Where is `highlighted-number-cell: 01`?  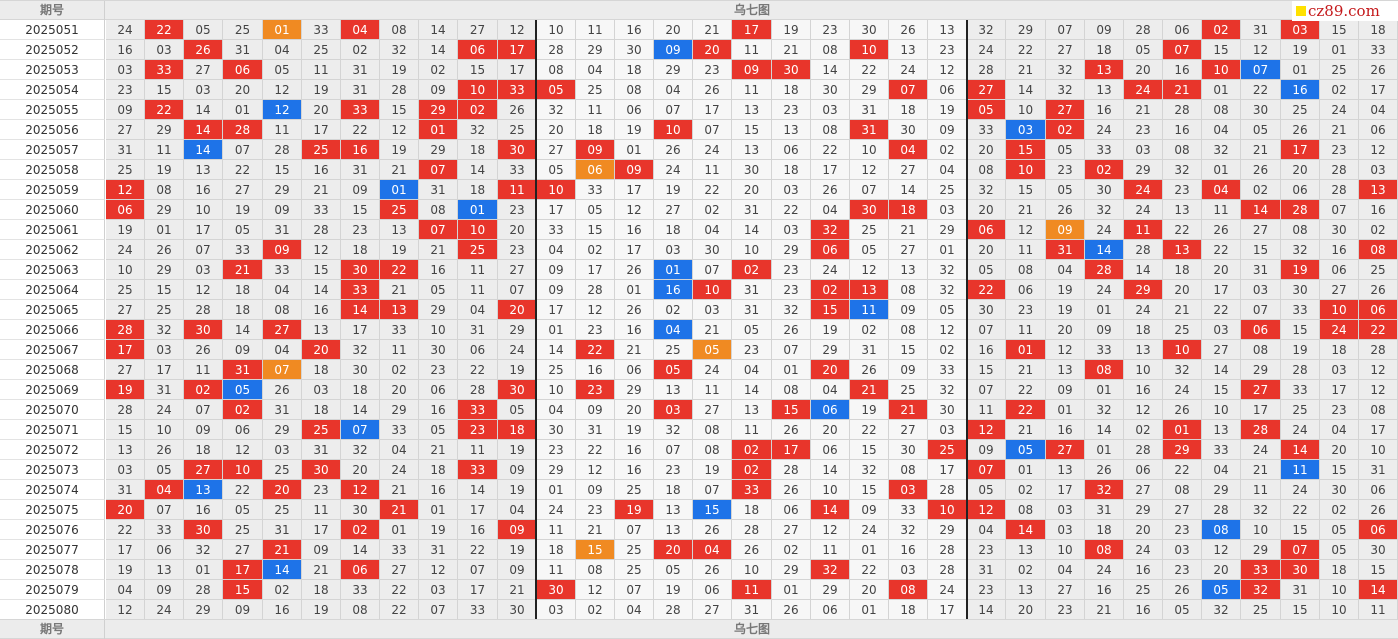
highlighted-number-cell: 01 is located at coordinates (282, 30).